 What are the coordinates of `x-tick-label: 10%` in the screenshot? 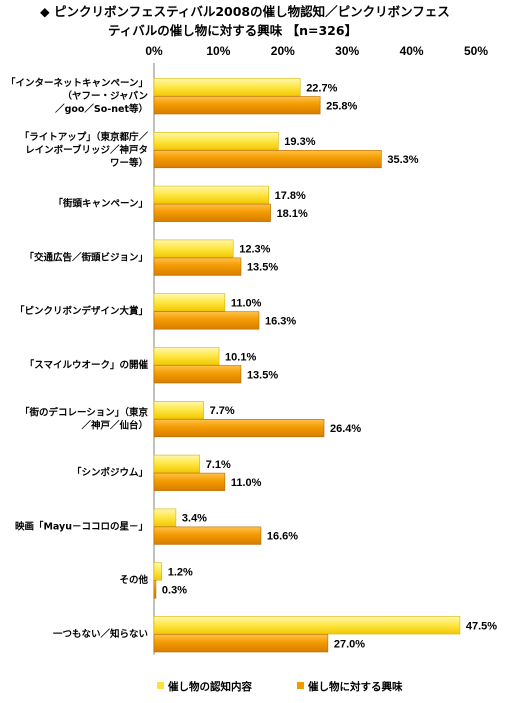 It's located at (218, 51).